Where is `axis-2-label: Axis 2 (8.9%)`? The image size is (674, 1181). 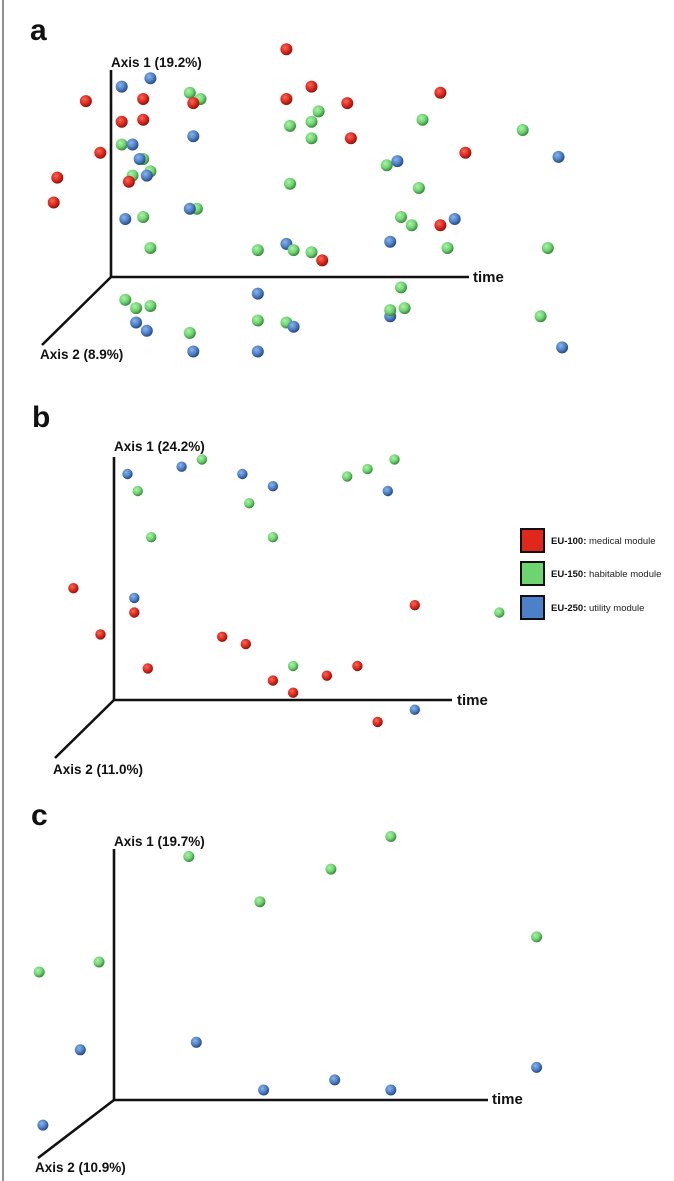
axis-2-label: Axis 2 (8.9%) is located at coordinates (81, 354).